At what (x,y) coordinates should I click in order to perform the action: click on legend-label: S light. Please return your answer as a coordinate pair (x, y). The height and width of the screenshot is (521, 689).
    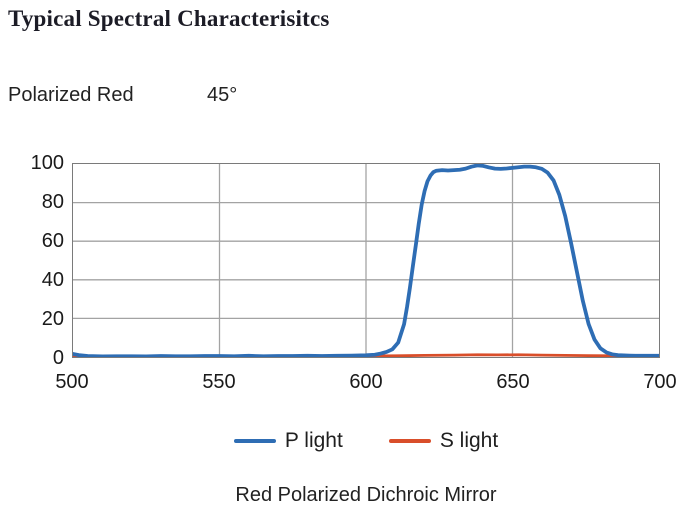
    Looking at the image, I should click on (469, 440).